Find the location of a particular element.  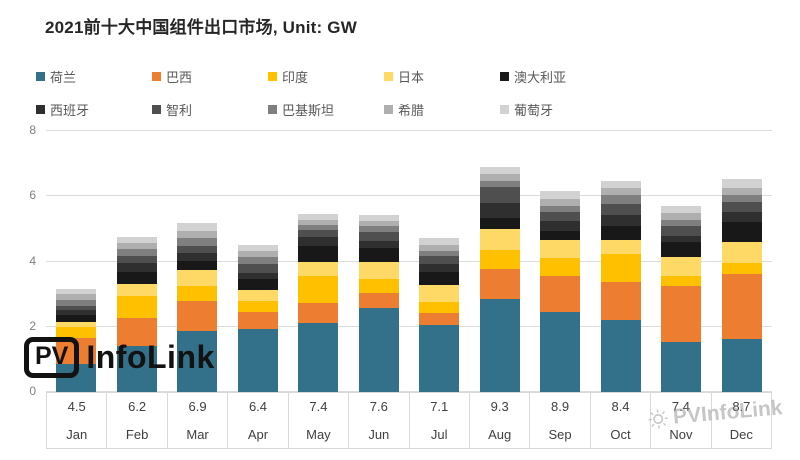

segment-西班牙-nov is located at coordinates (681, 239).